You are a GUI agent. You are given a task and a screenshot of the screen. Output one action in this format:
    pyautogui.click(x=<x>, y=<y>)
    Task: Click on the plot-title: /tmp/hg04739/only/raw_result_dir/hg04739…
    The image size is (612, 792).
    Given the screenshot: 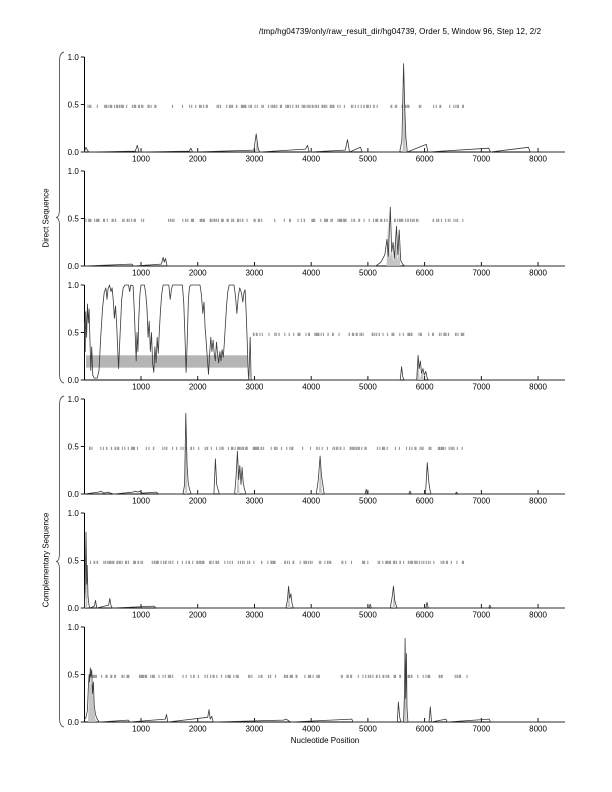 What is the action you would take?
    pyautogui.click(x=400, y=31)
    